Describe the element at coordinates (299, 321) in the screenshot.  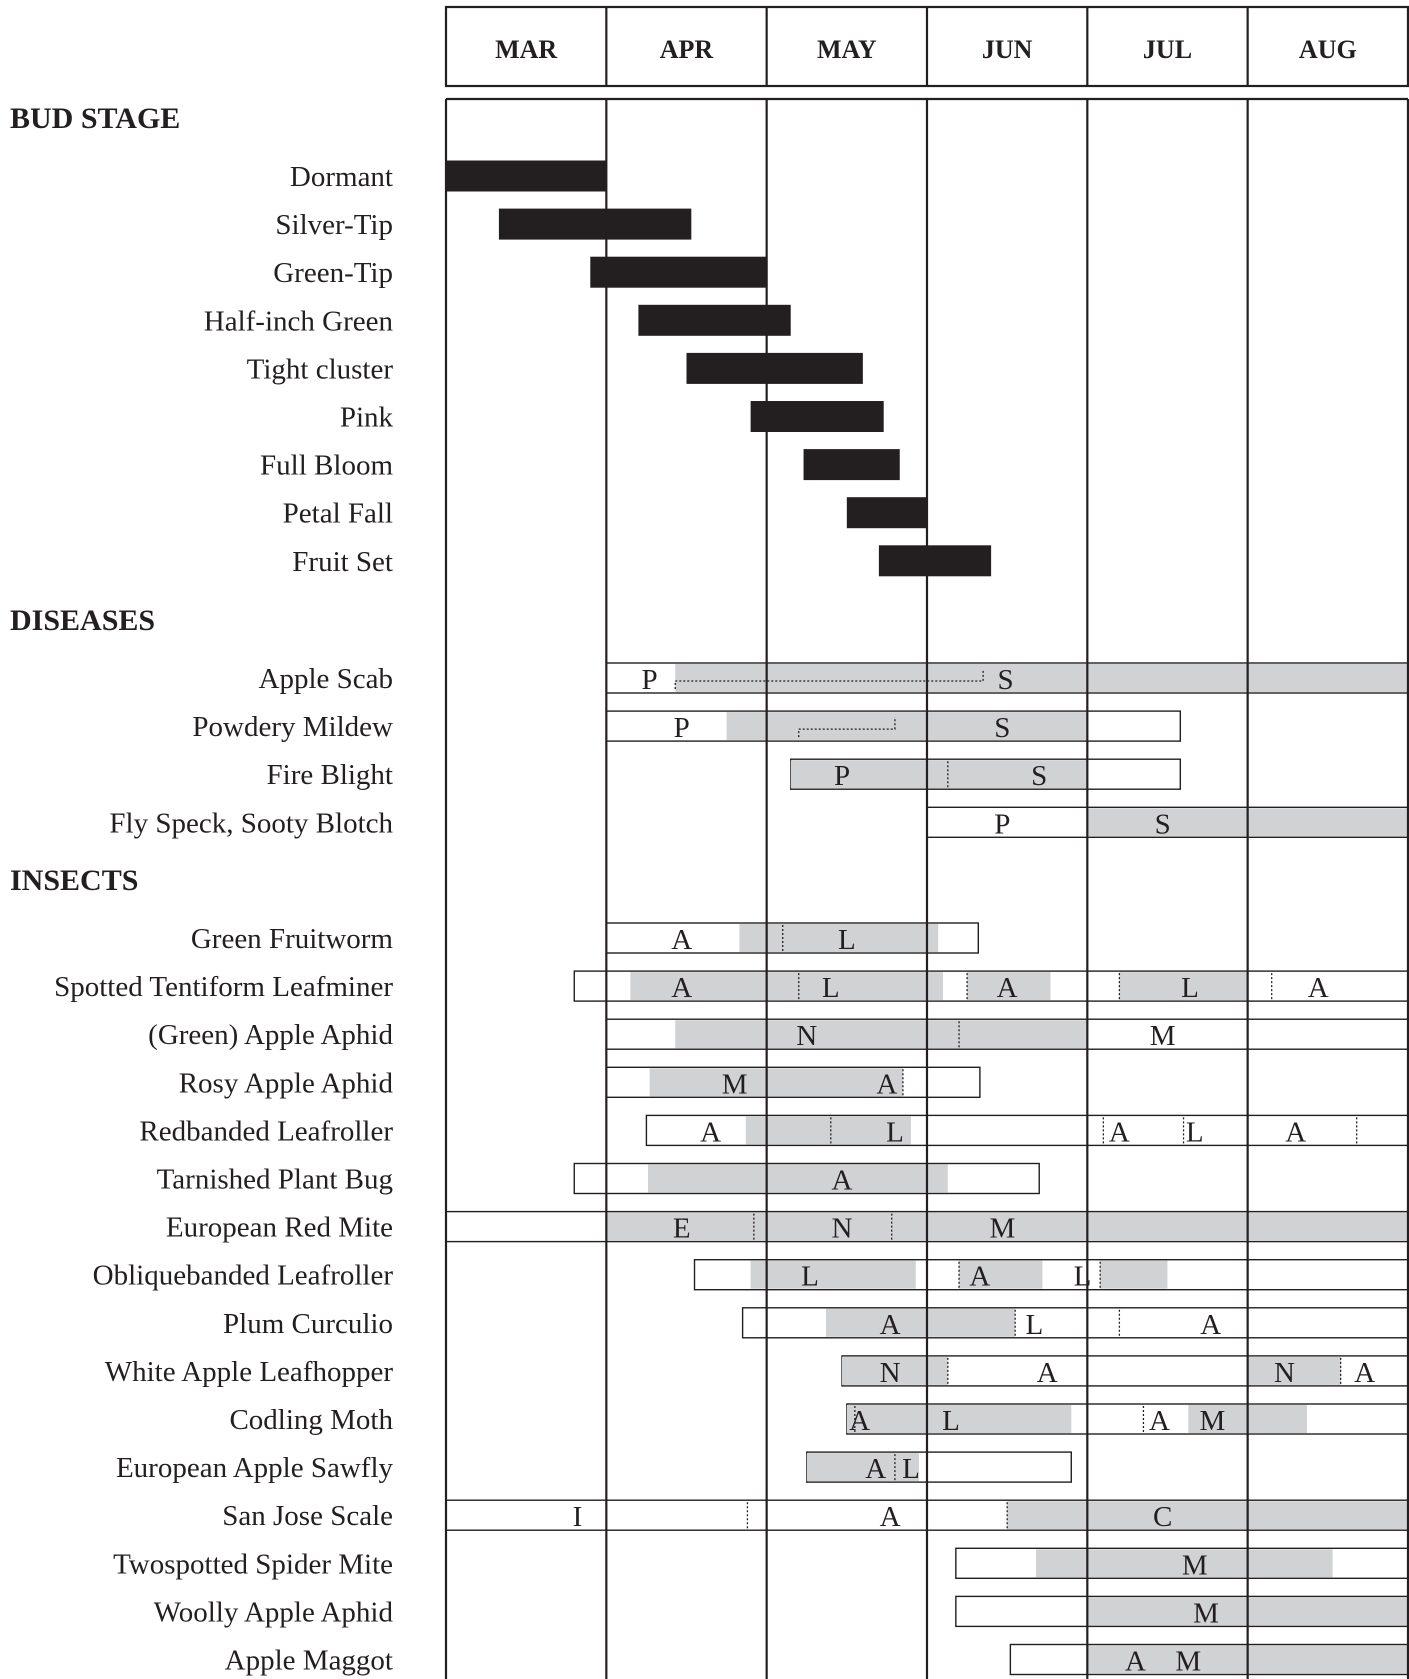
I see `row-label: Half-inch Green` at that location.